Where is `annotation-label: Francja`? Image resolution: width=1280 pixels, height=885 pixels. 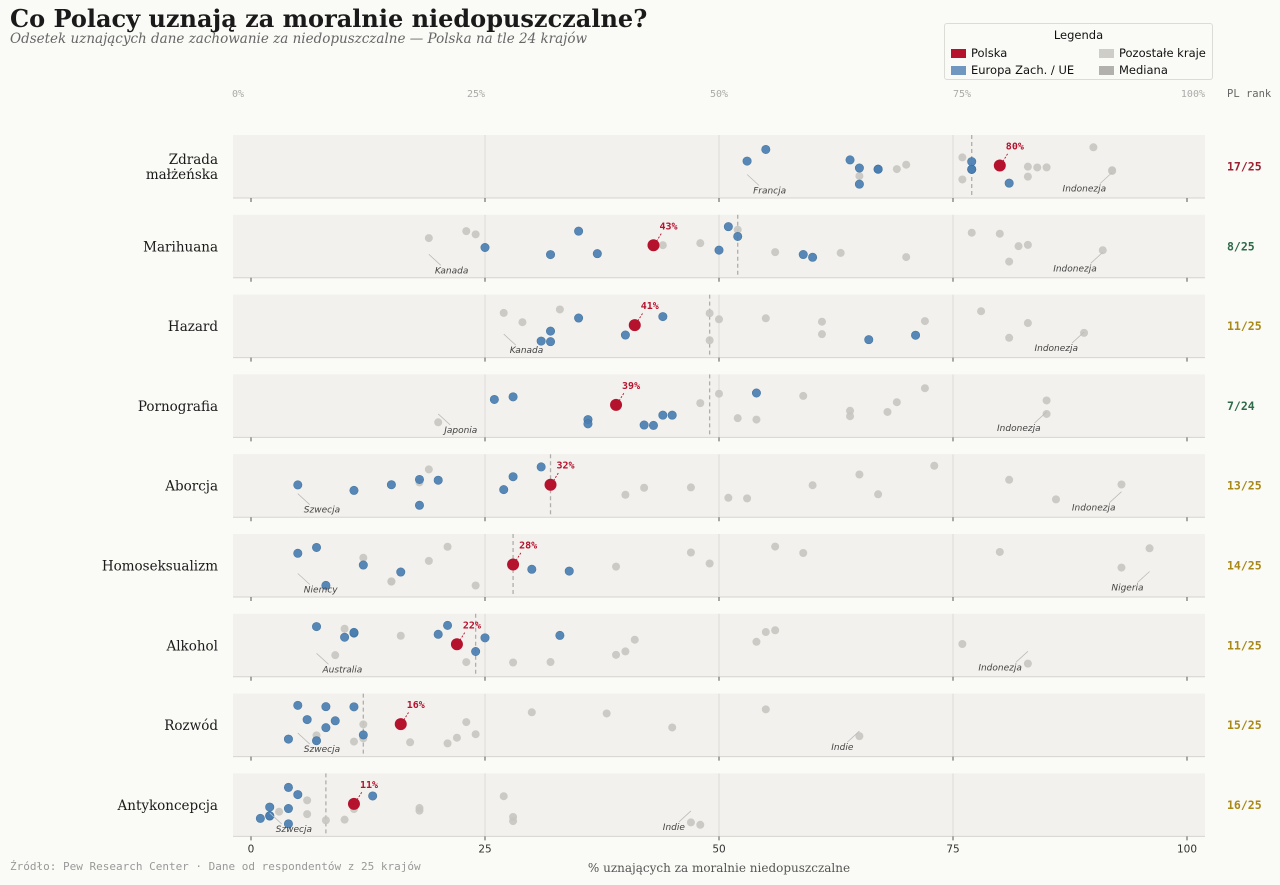 annotation-label: Francja is located at coordinates (769, 192).